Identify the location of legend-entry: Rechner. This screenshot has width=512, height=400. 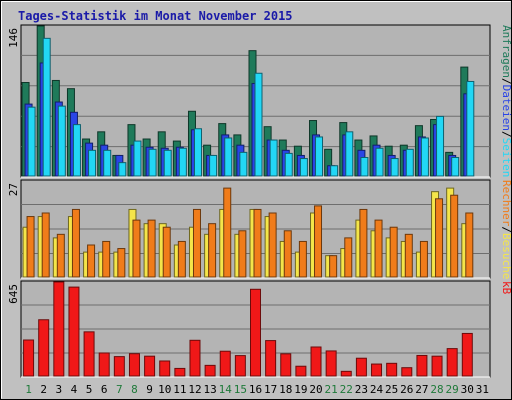
(506, 203).